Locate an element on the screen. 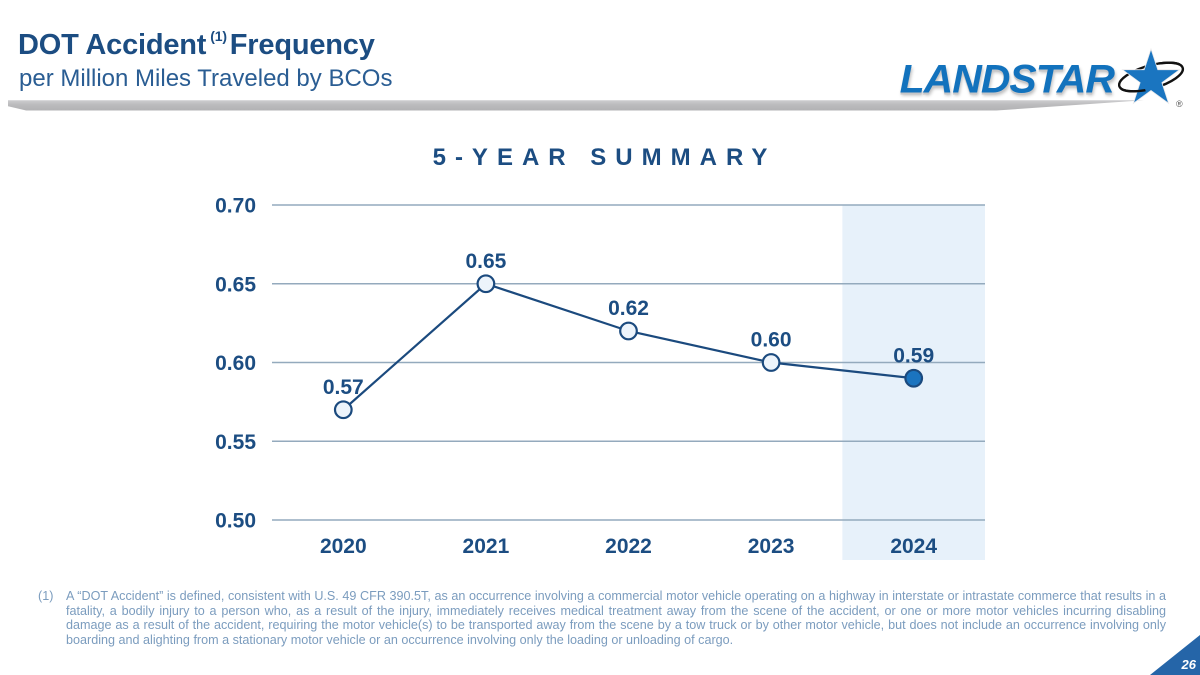 The width and height of the screenshot is (1200, 675). page-subtitle: per Million Miles Traveled by BCOs is located at coordinates (206, 78).